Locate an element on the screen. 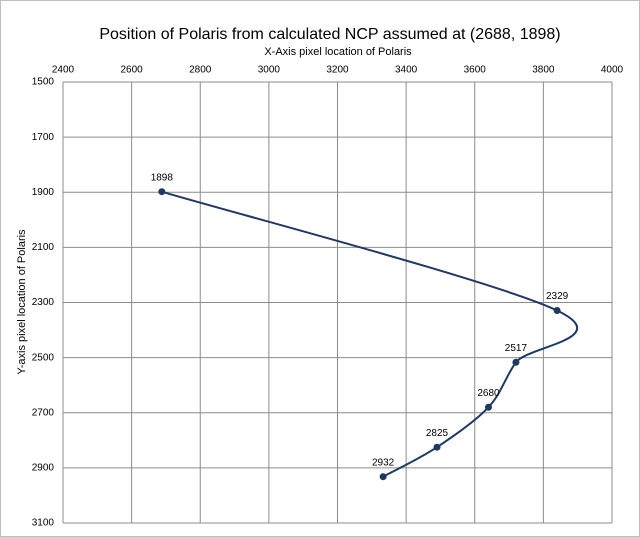 This screenshot has width=640, height=537. data-label: 2825 is located at coordinates (437, 433).